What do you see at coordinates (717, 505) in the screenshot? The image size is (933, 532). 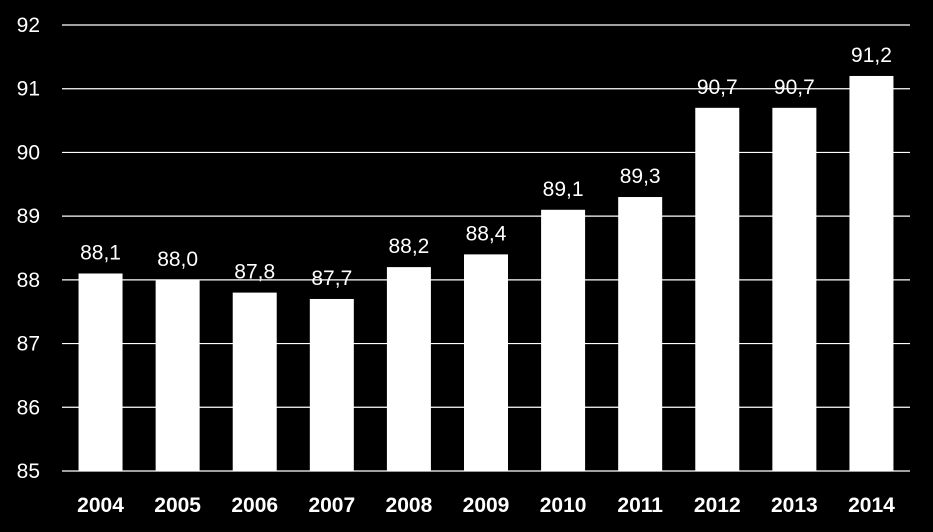 I see `x-tick-label: 2012` at bounding box center [717, 505].